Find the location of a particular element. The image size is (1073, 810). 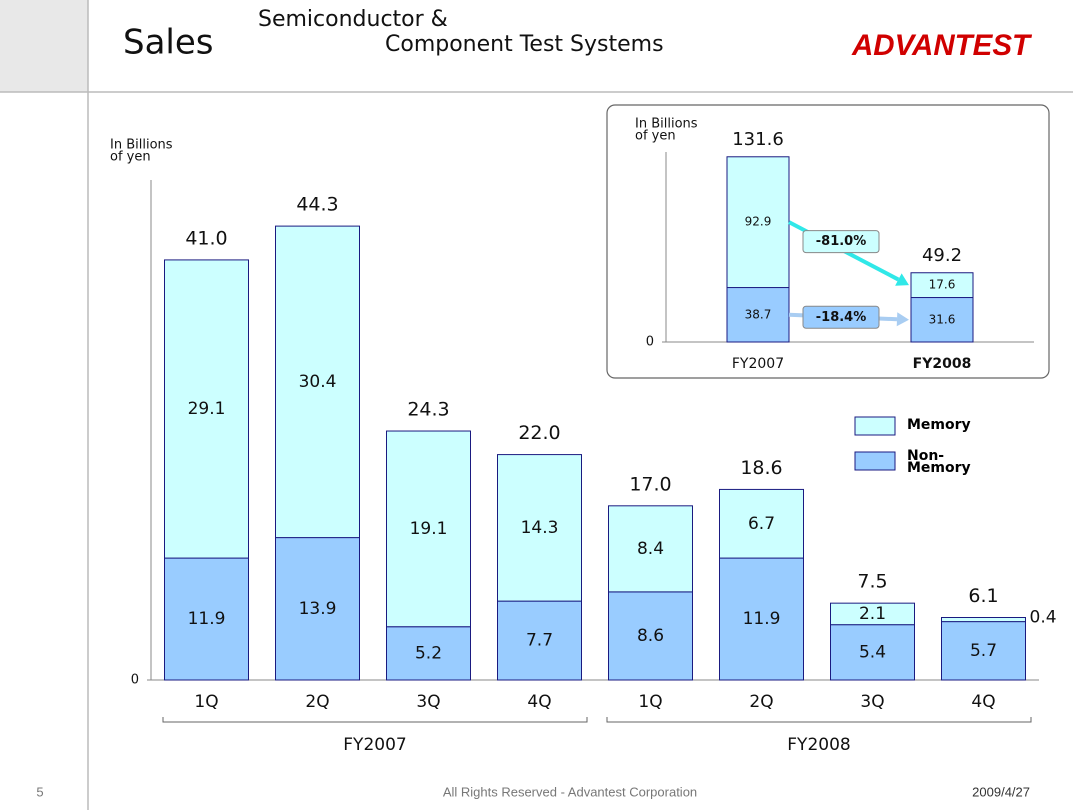

segment-label: 17.6 is located at coordinates (942, 285).